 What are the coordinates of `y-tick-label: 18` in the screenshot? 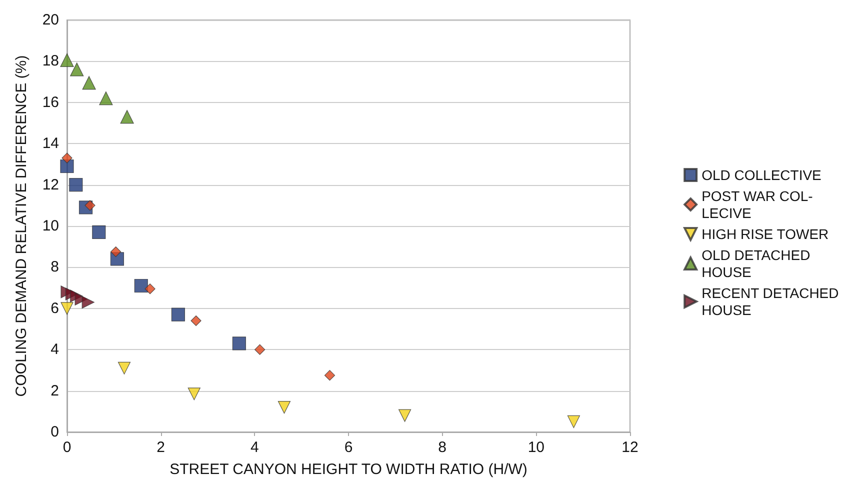 It's located at (50, 61).